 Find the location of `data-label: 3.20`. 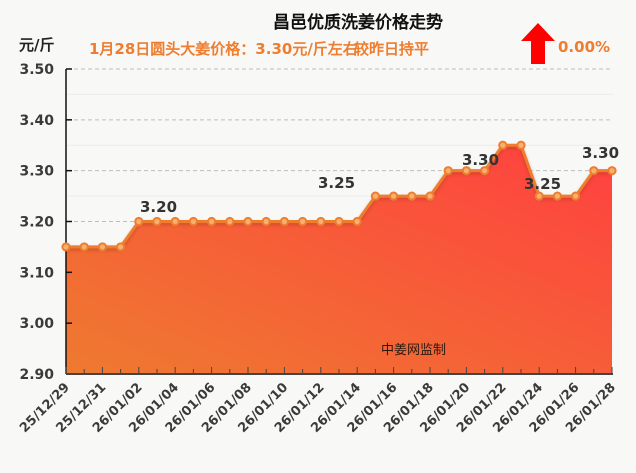

data-label: 3.20 is located at coordinates (158, 207).